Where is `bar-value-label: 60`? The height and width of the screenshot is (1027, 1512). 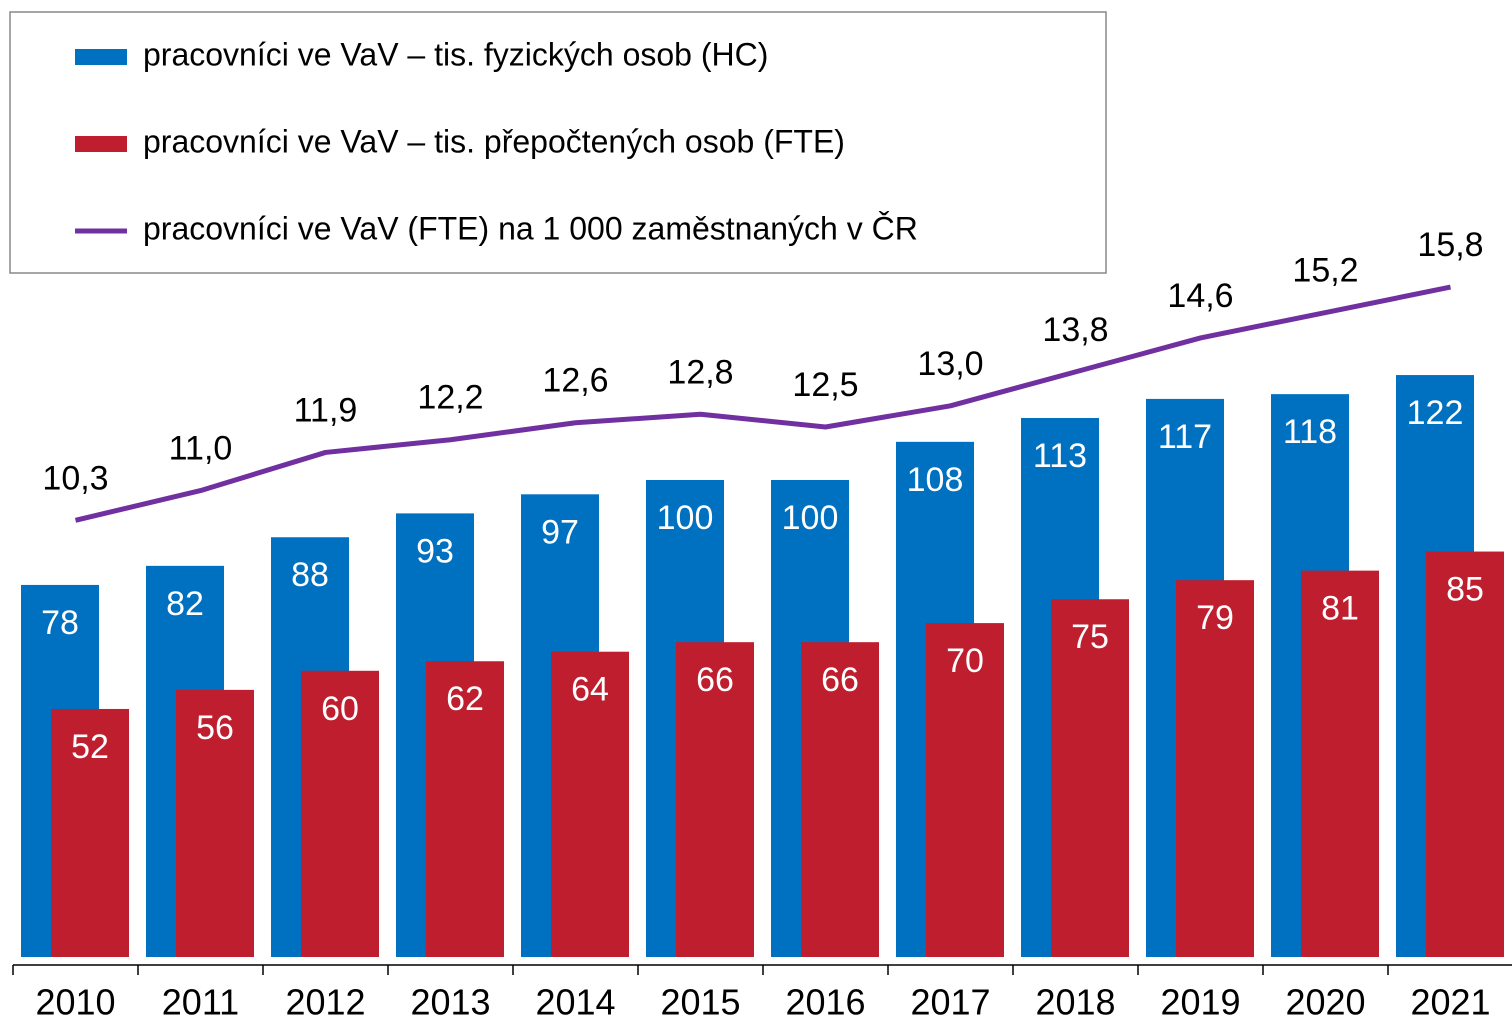
bar-value-label: 60 is located at coordinates (340, 709).